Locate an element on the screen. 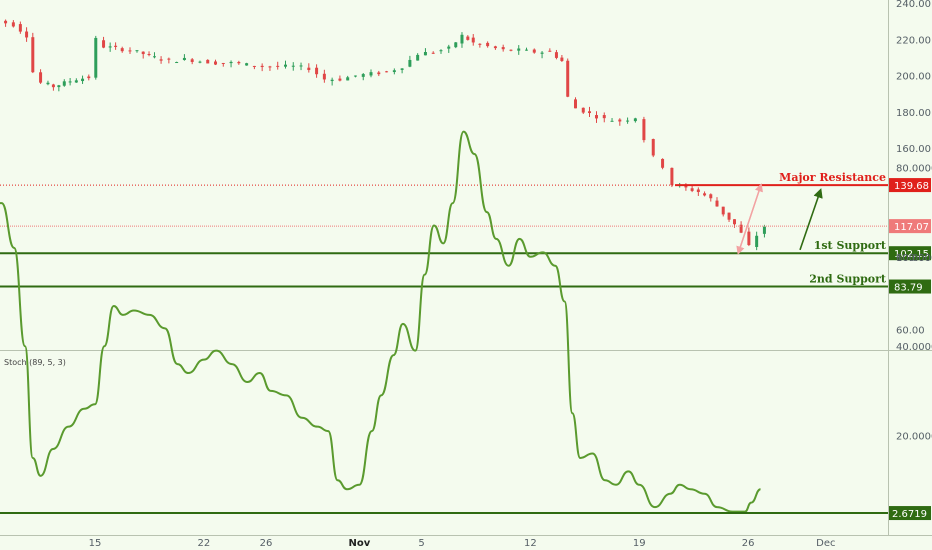 The image size is (932, 550). stoch-tick-label: 80.0000 is located at coordinates (914, 168).